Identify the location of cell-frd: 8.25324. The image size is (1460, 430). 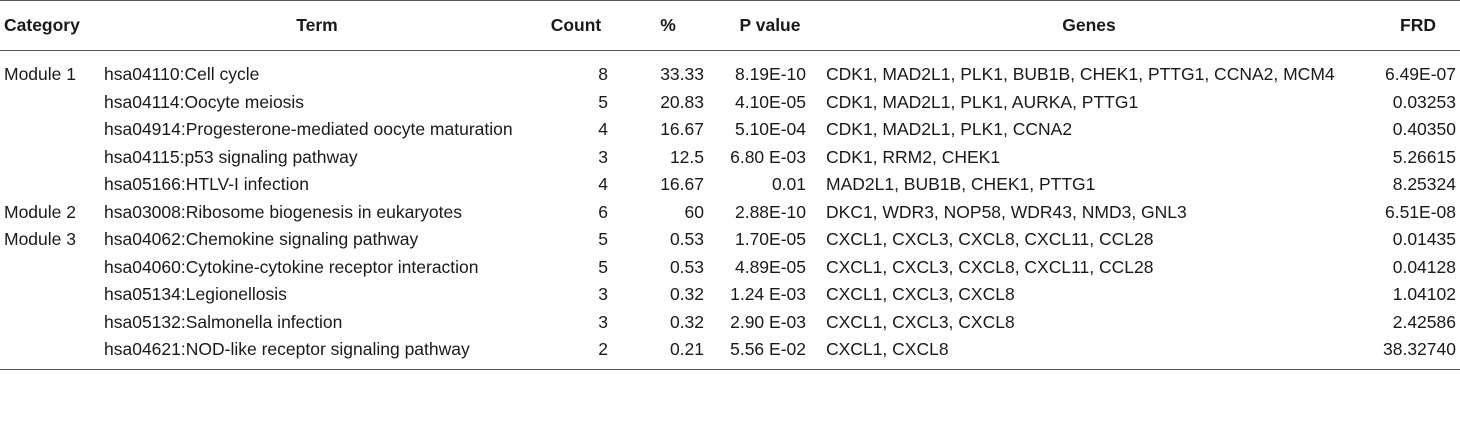
(1424, 184).